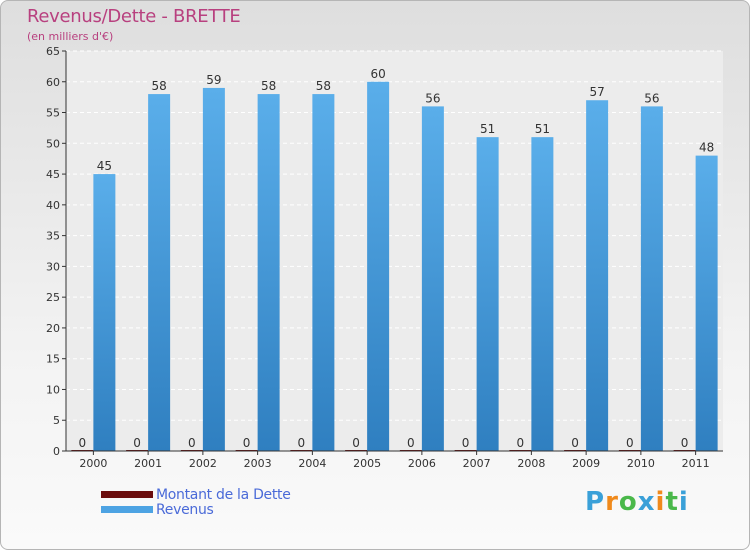 This screenshot has width=750, height=550. Describe the element at coordinates (422, 463) in the screenshot. I see `x-tick-label: 2006` at that location.